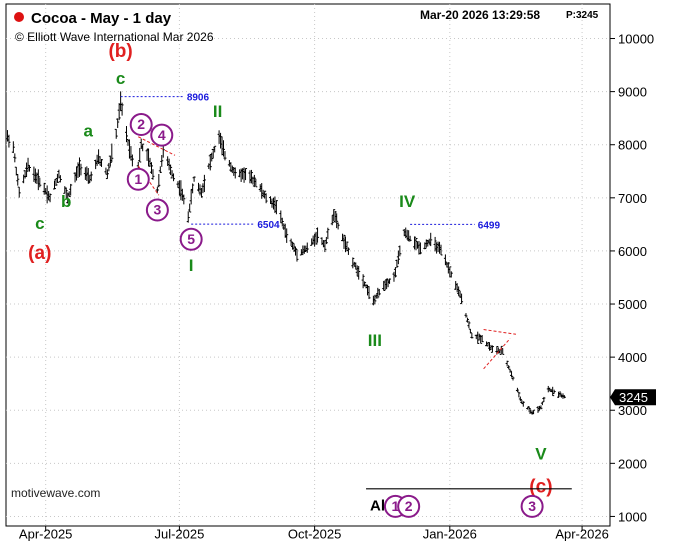 The height and width of the screenshot is (541, 676). What do you see at coordinates (632, 357) in the screenshot?
I see `y-tick-label: 4000` at bounding box center [632, 357].